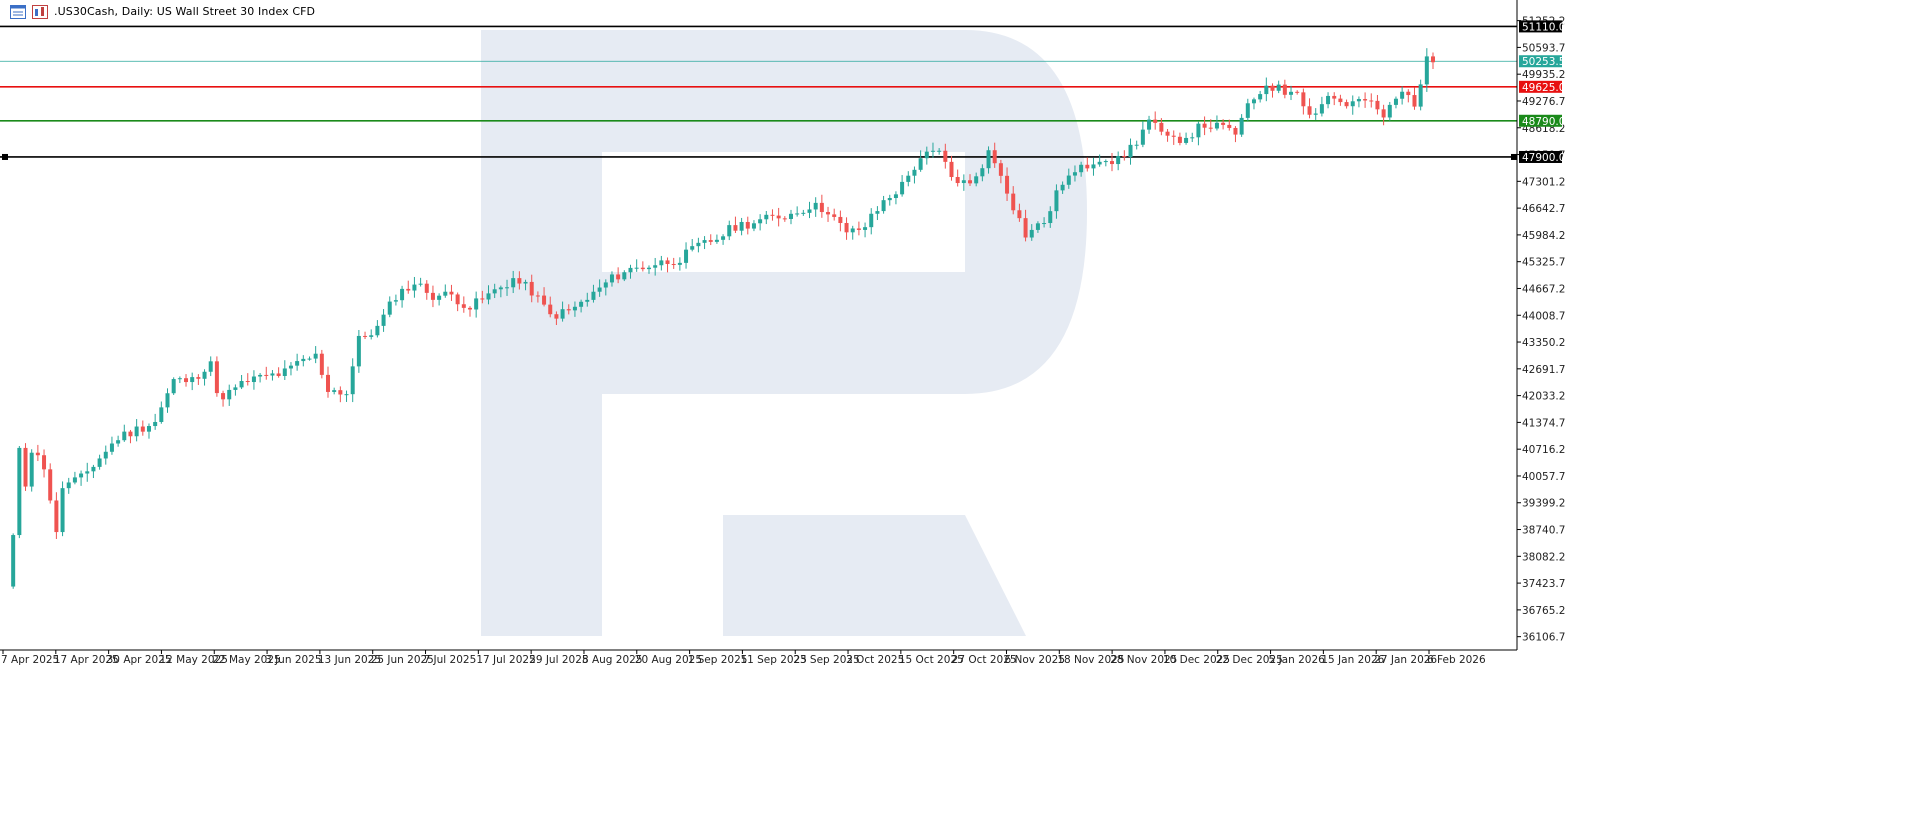 The image size is (1911, 814). What do you see at coordinates (1542, 87) in the screenshot?
I see `level-label: 49625.0` at bounding box center [1542, 87].